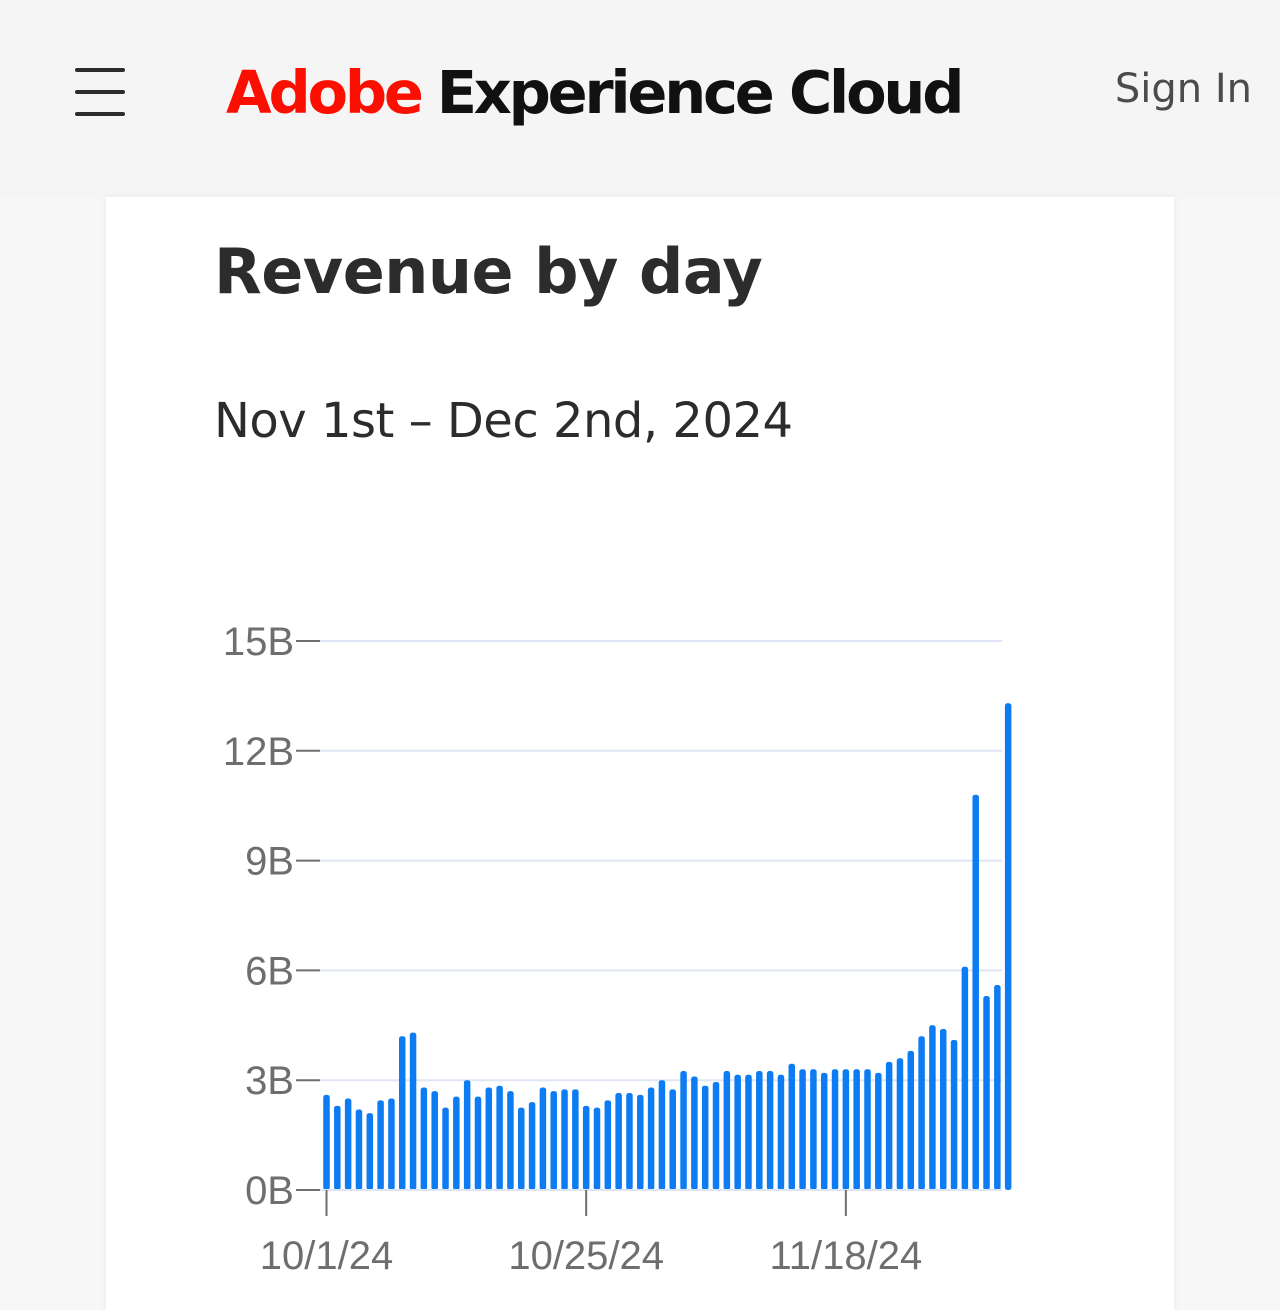 The width and height of the screenshot is (1280, 1310). I want to click on hamburger-menu-icon, so click(100, 92).